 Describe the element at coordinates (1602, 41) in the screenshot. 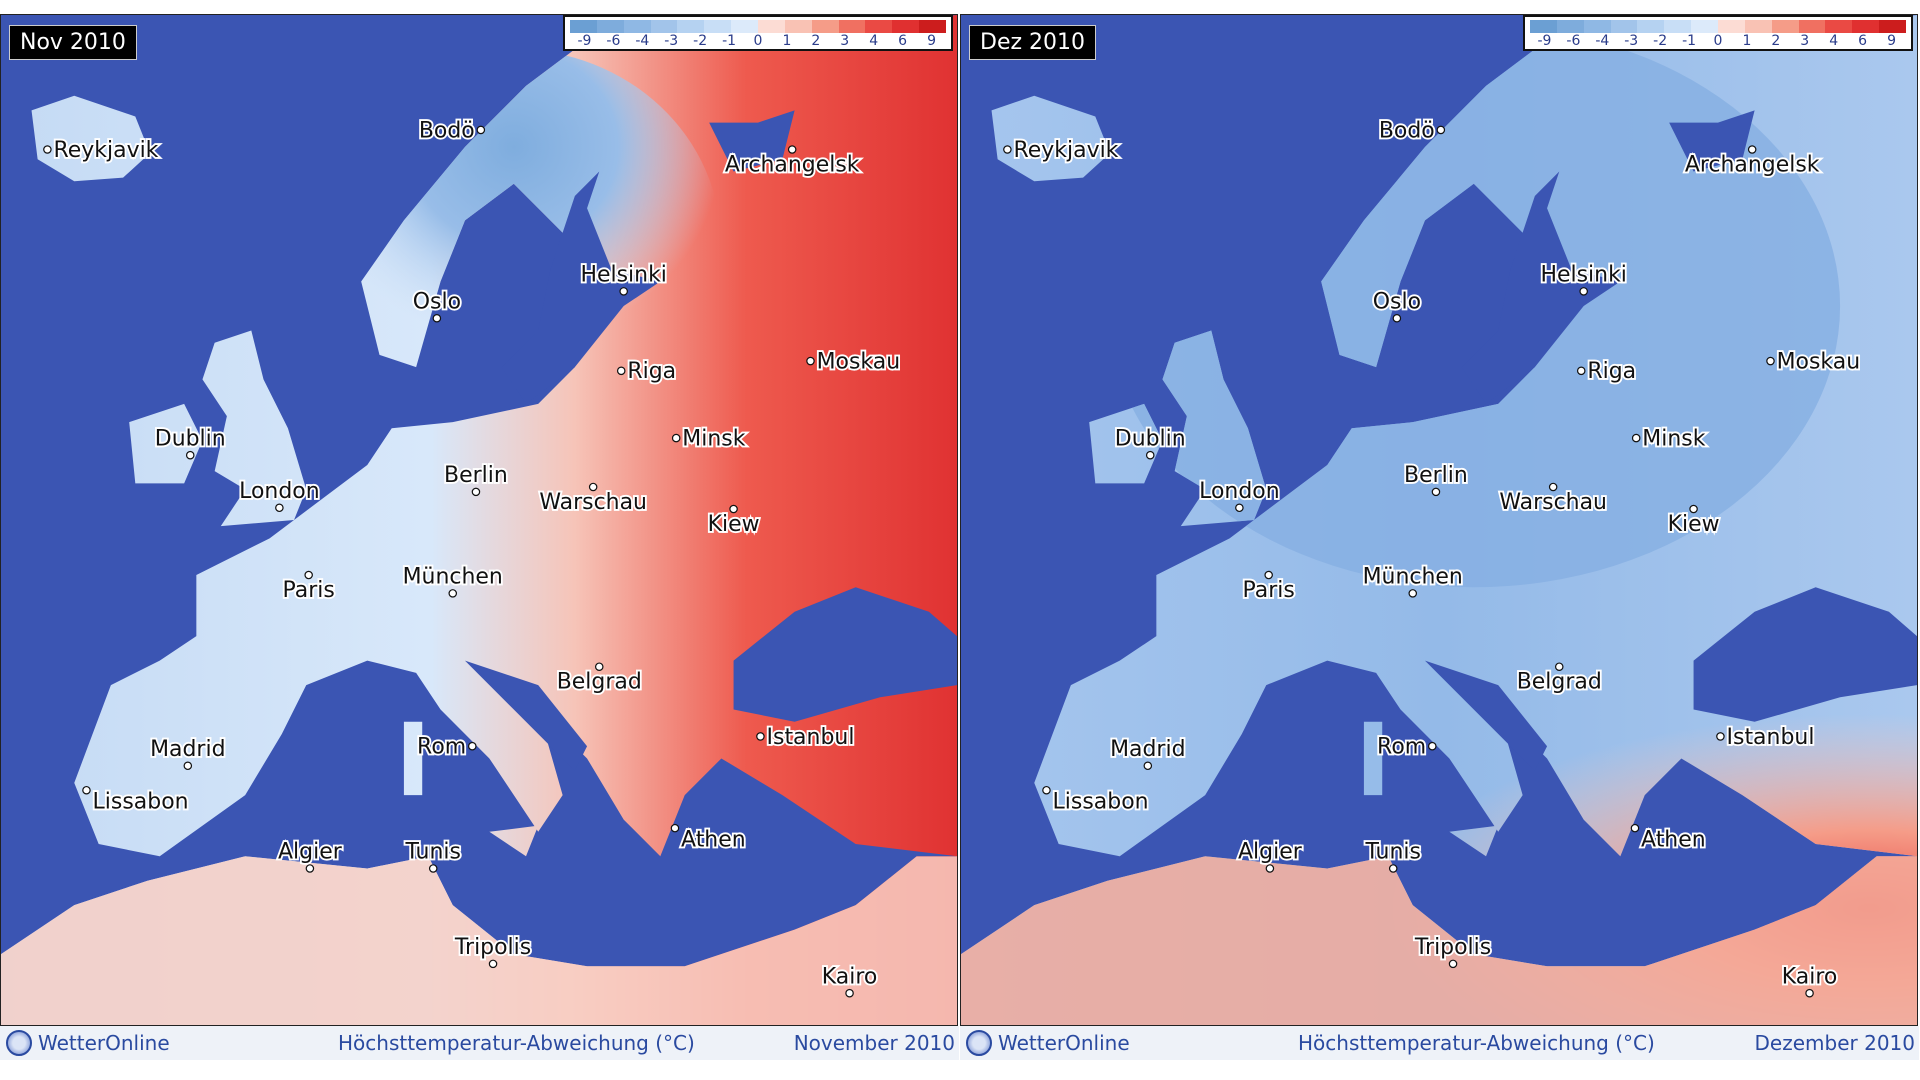

I see `legend-label: -4` at that location.